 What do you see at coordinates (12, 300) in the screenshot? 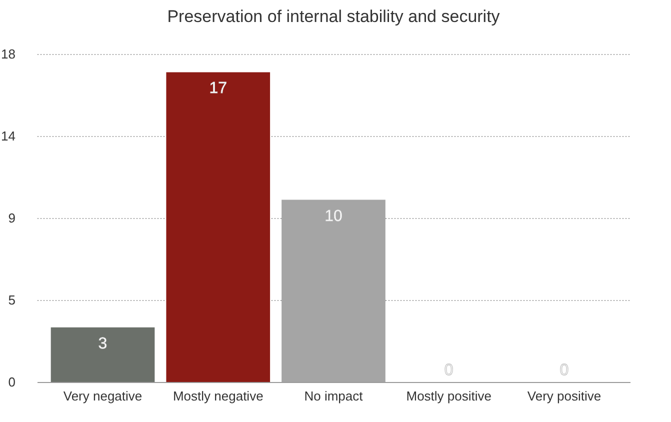
I see `y-tick-label: 5` at bounding box center [12, 300].